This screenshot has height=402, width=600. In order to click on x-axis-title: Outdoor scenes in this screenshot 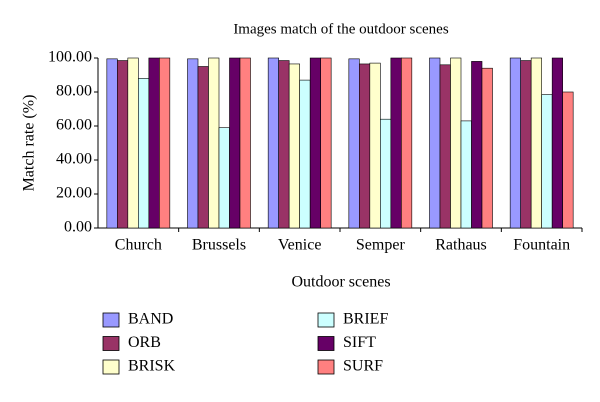, I will do `click(340, 282)`.